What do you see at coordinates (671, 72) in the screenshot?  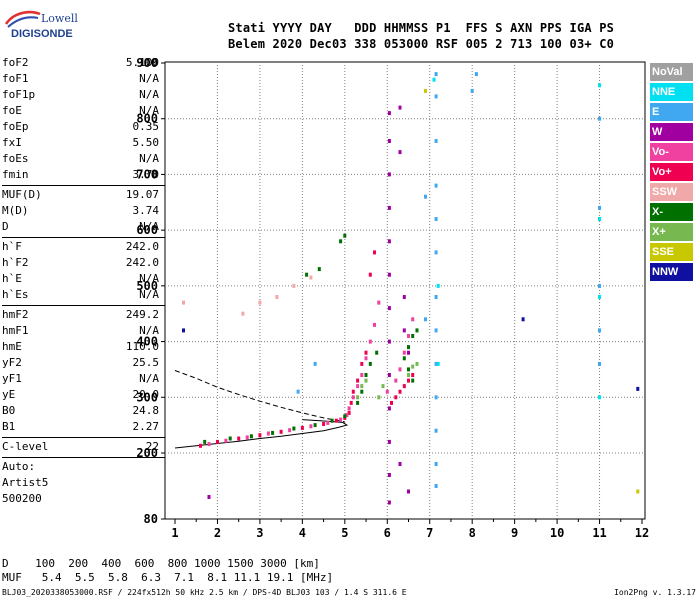 I see `legend-item-noval: NoVal` at bounding box center [671, 72].